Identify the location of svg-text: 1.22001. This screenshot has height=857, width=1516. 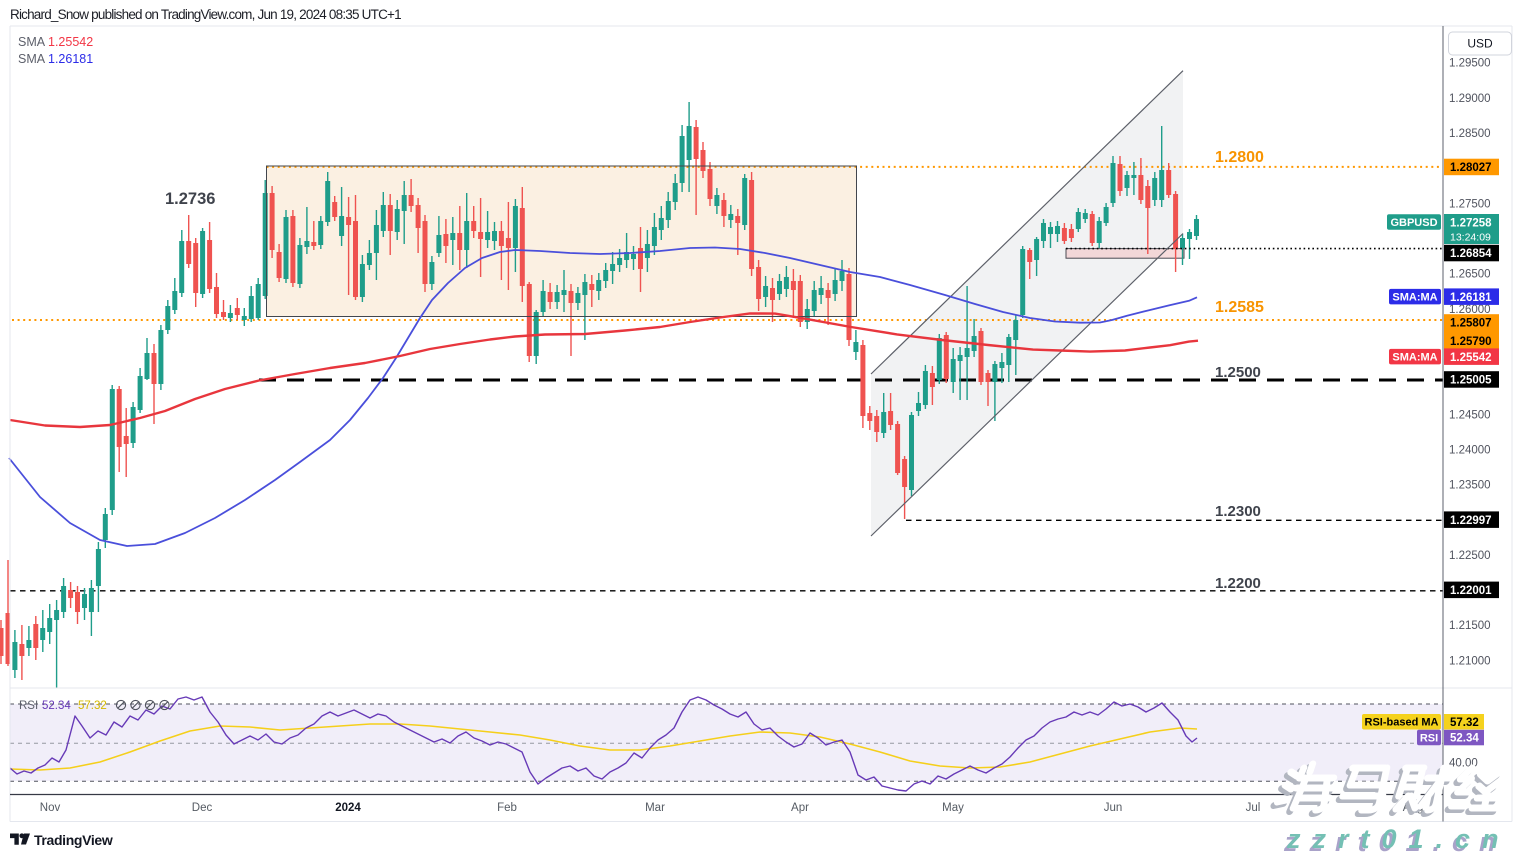
(1471, 591).